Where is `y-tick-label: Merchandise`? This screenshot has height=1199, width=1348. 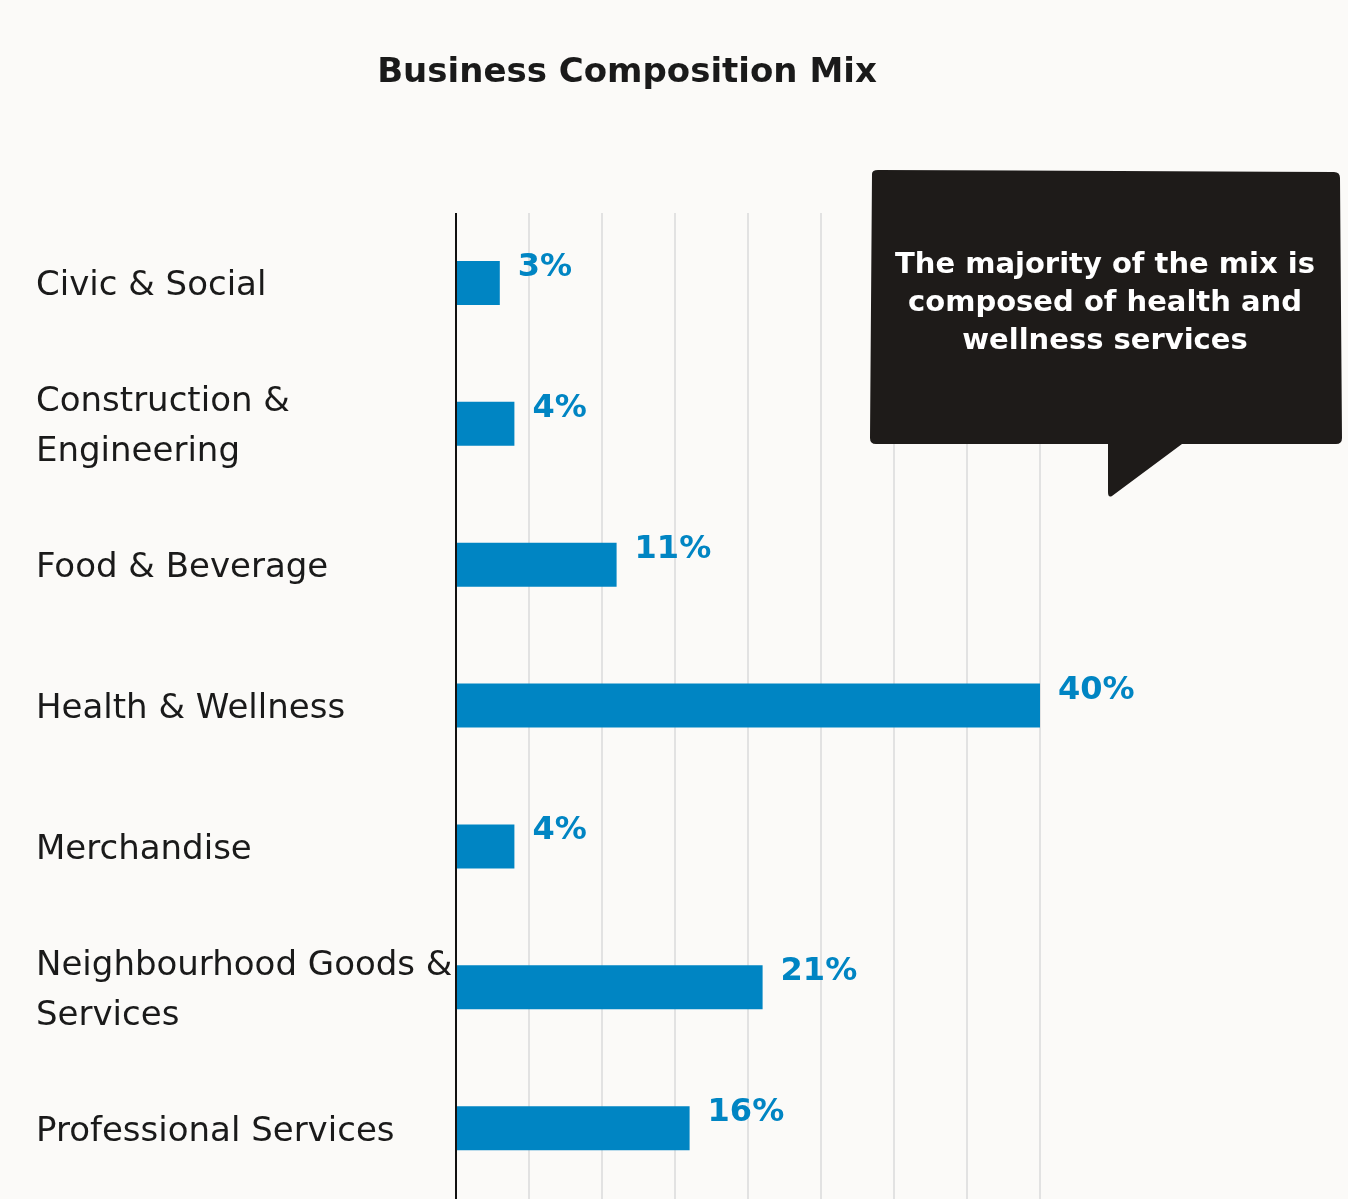 y-tick-label: Merchandise is located at coordinates (144, 846).